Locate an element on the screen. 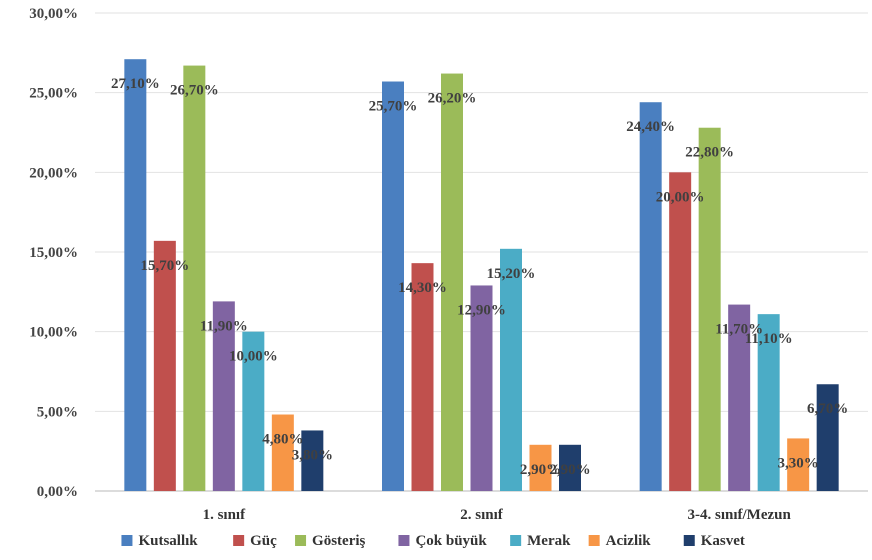 Image resolution: width=872 pixels, height=560 pixels. data-label: 11,90% is located at coordinates (224, 326).